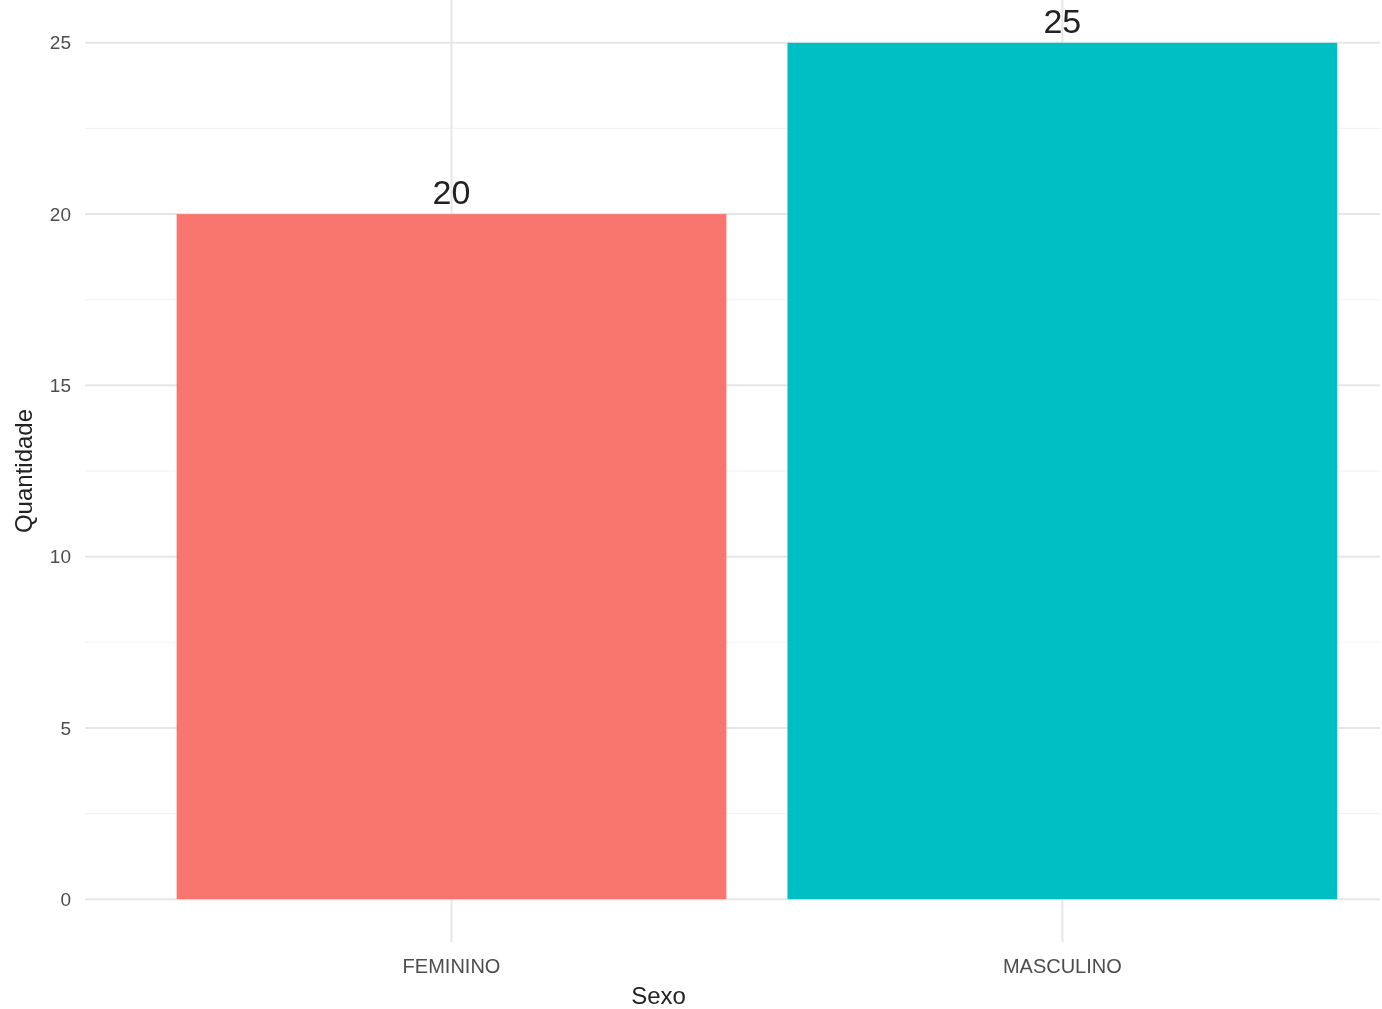 The height and width of the screenshot is (1009, 1382). What do you see at coordinates (451, 192) in the screenshot?
I see `data-label: 20` at bounding box center [451, 192].